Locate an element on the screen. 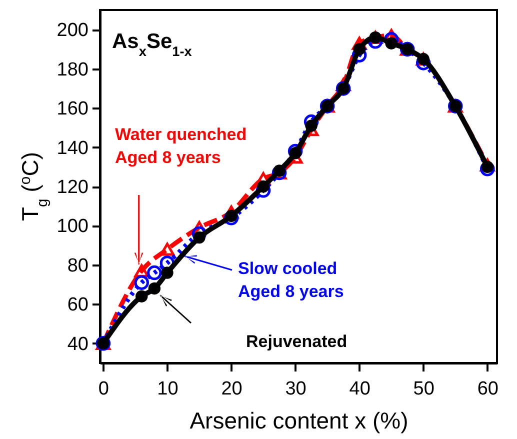 Image resolution: width=517 pixels, height=439 pixels. y-tick-label: 40 is located at coordinates (77, 344).